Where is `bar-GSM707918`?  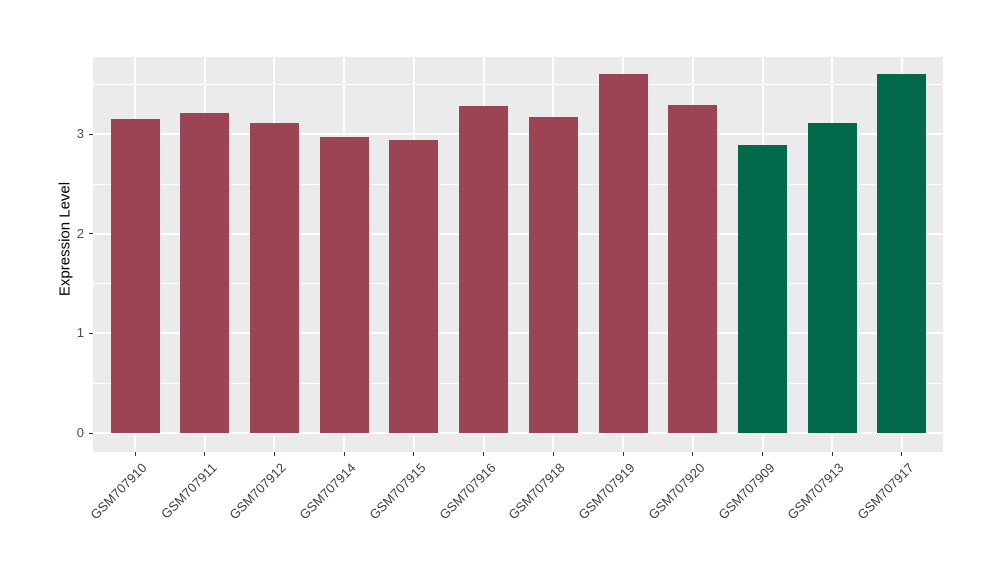
bar-GSM707918 is located at coordinates (553, 275).